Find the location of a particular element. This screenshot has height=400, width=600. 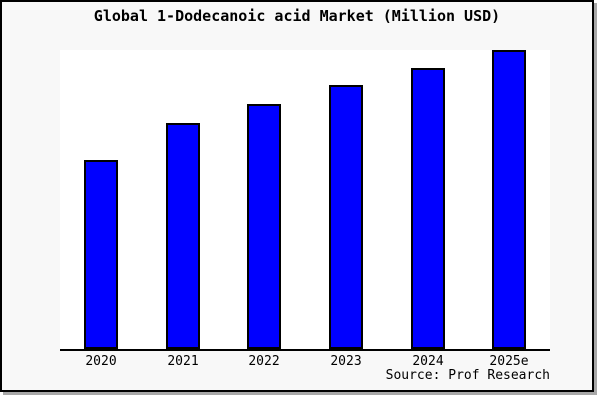

x-tick-2020: 2020 is located at coordinates (101, 361).